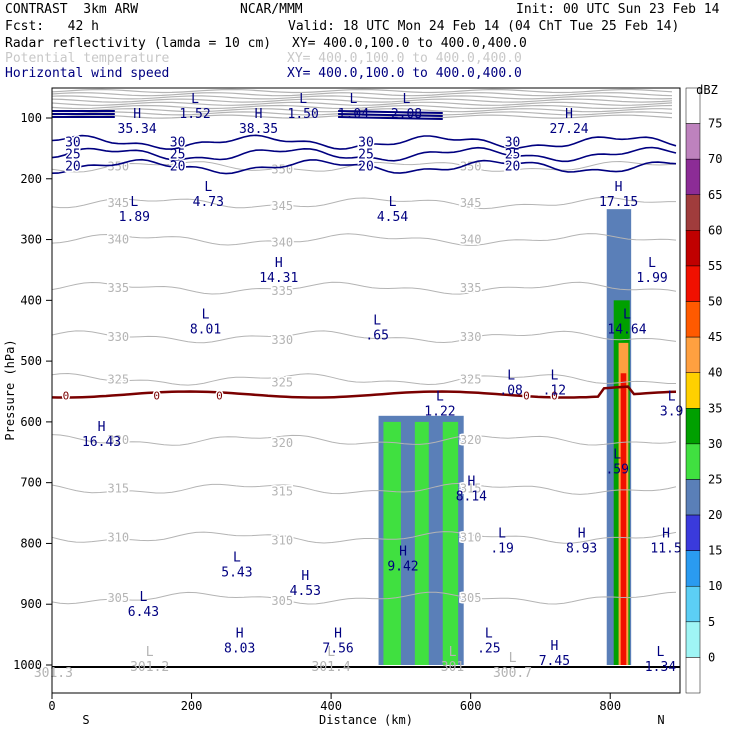 Image resolution: width=740 pixels, height=740 pixels. What do you see at coordinates (337, 649) in the screenshot?
I see `extremum-value: 7.56` at bounding box center [337, 649].